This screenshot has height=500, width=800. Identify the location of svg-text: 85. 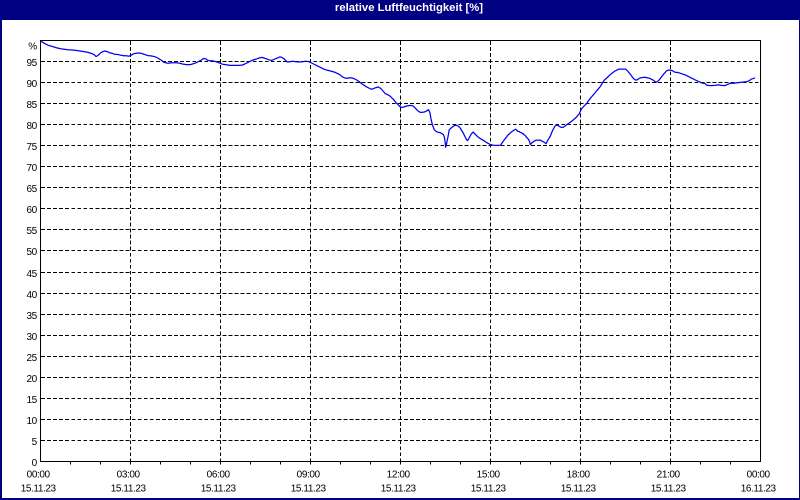
(31, 105).